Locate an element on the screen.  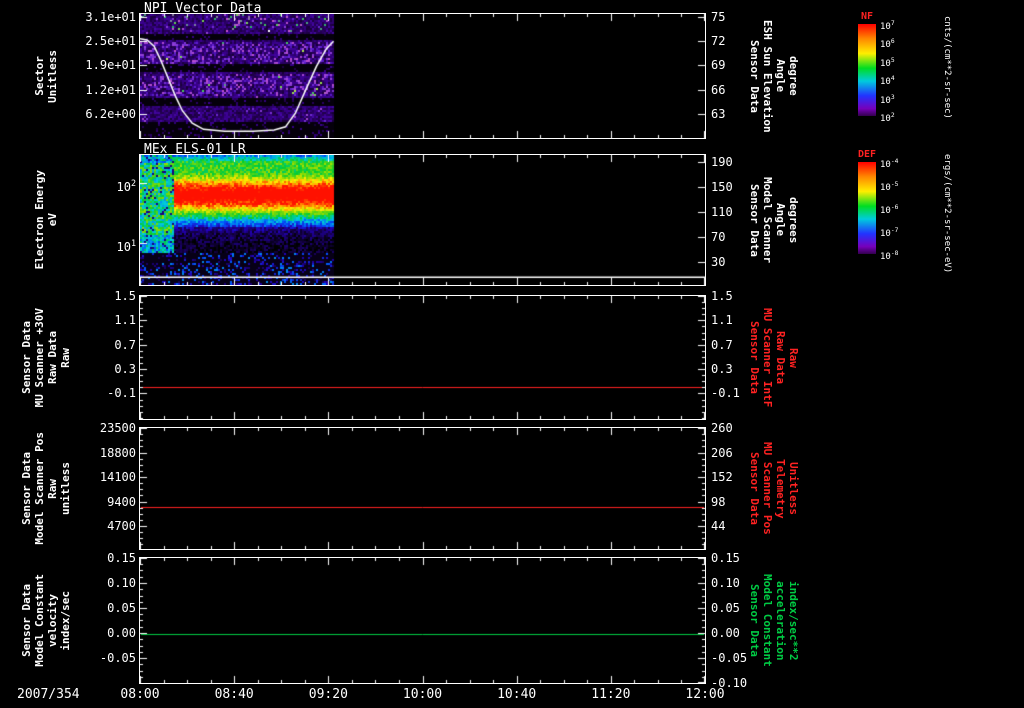
colorbar-tick-npi: 10⁴ is located at coordinates (887, 81).